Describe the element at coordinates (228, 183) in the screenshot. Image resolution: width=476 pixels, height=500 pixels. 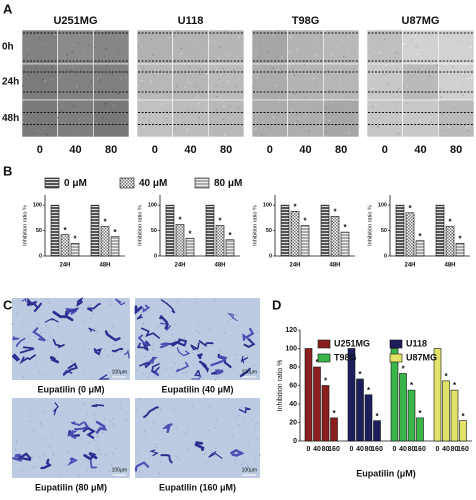
I see `legend-label: 80 μM` at that location.